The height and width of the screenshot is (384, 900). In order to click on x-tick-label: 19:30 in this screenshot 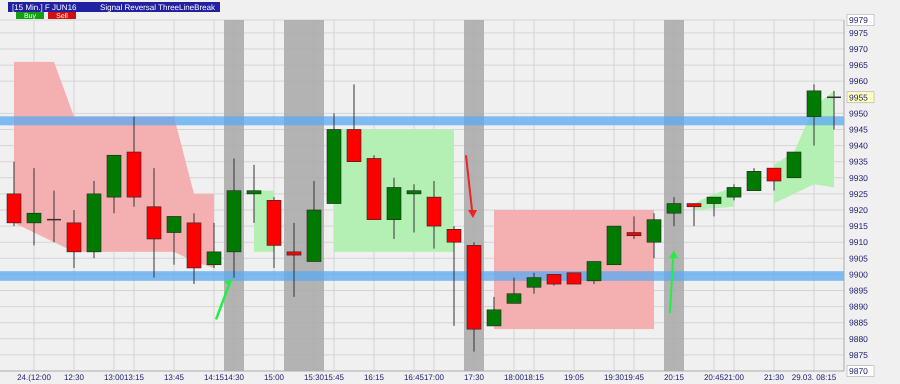, I will do `click(614, 377)`.